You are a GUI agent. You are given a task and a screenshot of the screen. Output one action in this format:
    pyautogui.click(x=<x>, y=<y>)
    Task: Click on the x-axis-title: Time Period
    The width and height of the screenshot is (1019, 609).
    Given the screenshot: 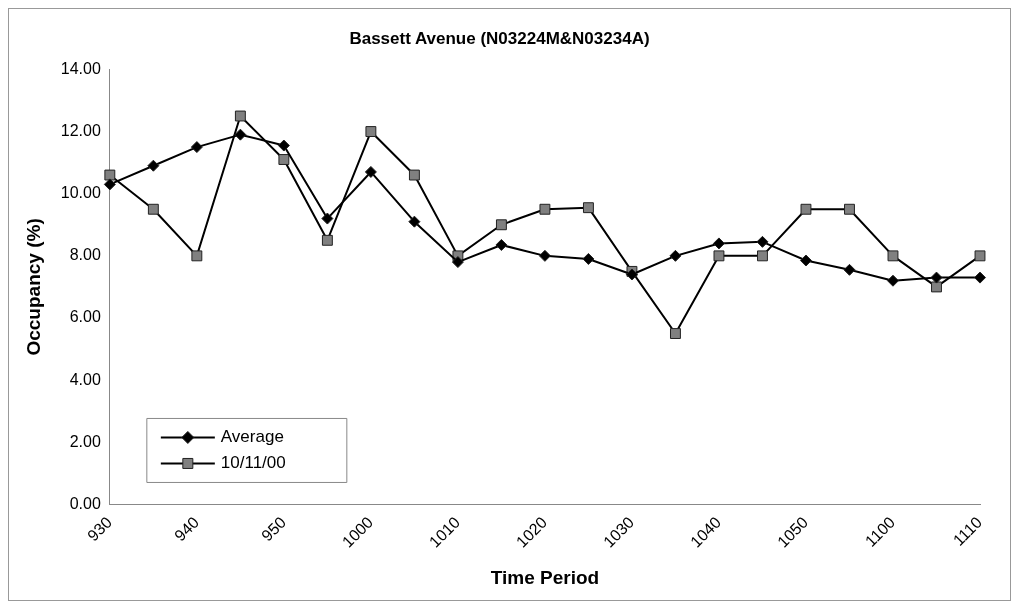 What is the action you would take?
    pyautogui.click(x=545, y=577)
    